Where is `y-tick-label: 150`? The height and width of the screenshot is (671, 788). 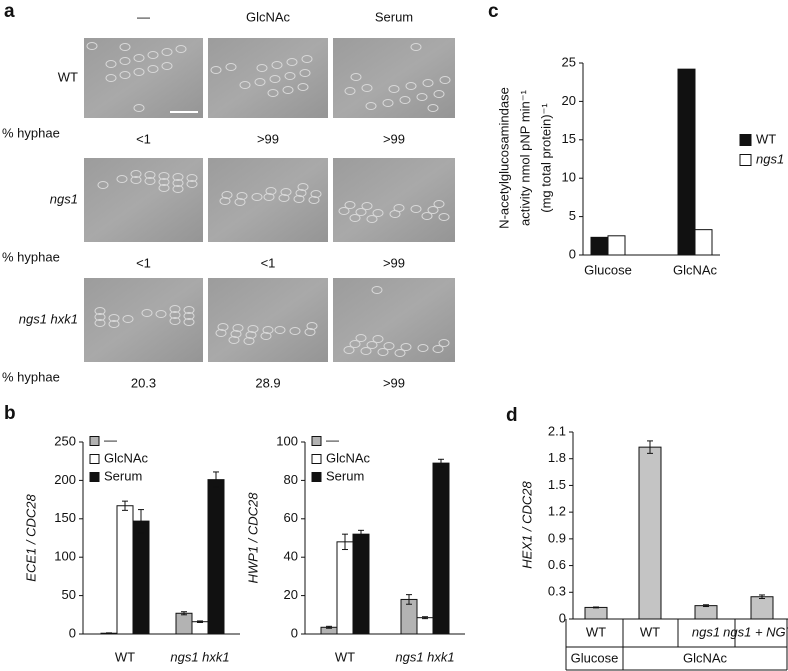 y-tick-label: 150 is located at coordinates (65, 517).